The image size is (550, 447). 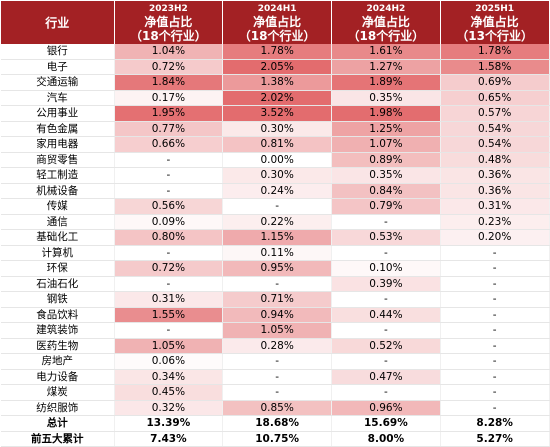 I want to click on value-cell: 3.52%, so click(x=277, y=113).